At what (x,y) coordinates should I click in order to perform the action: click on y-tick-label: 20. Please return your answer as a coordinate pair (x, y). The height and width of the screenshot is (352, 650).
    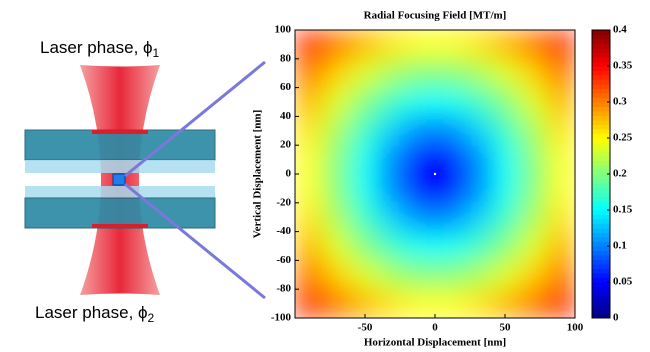
    Looking at the image, I should click on (286, 145).